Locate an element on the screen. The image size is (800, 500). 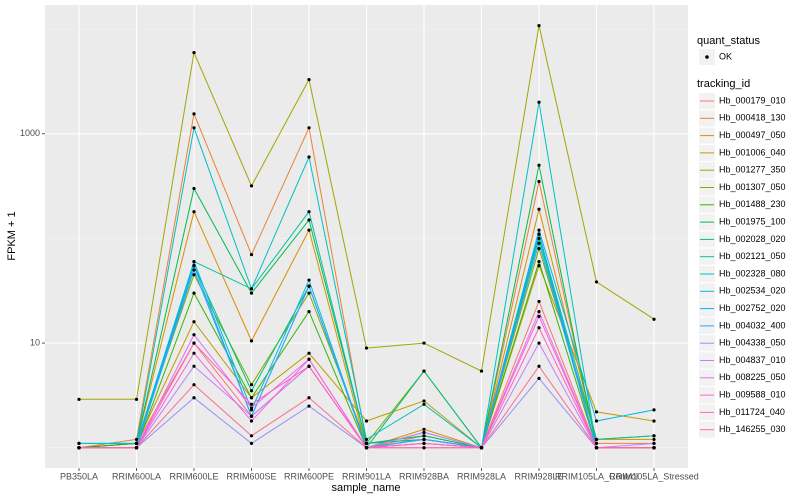
y-tick-label: 1000 is located at coordinates (30, 133).